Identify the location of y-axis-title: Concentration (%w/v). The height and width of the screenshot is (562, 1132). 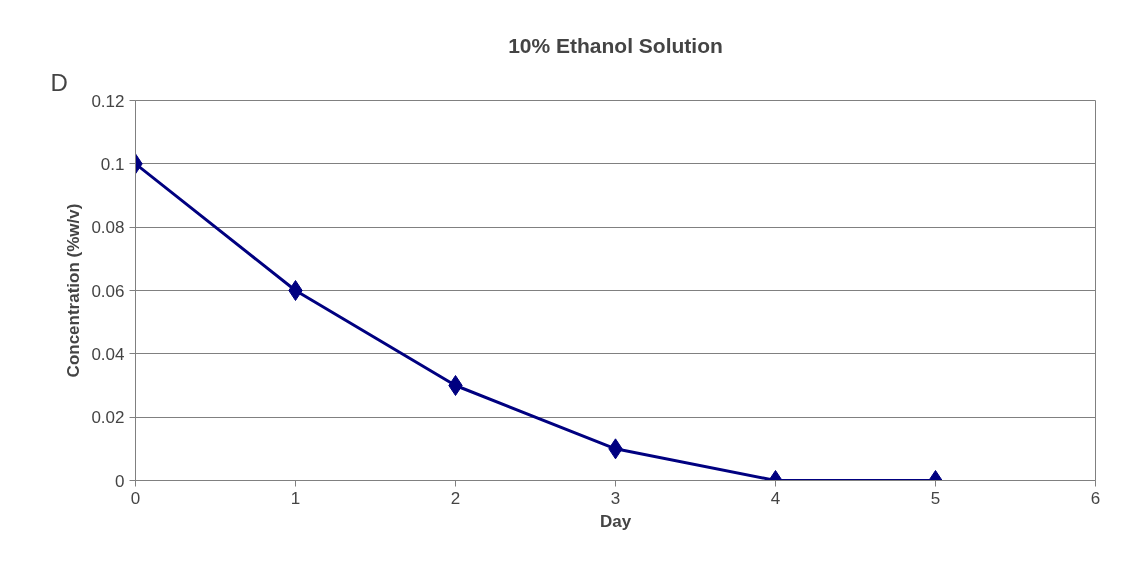
(74, 290).